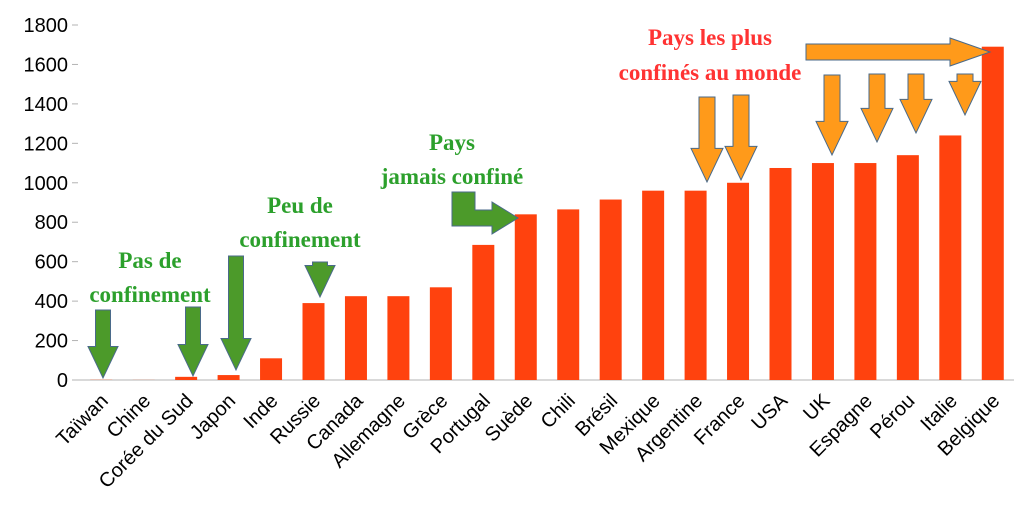 This screenshot has height=522, width=1014. Describe the element at coordinates (51, 342) in the screenshot. I see `y-tick-label: 200` at that location.